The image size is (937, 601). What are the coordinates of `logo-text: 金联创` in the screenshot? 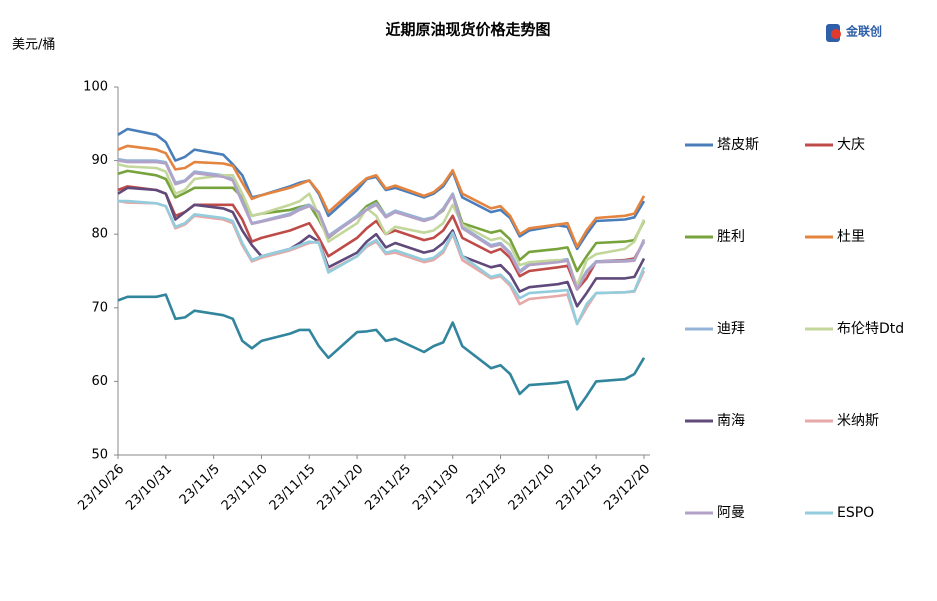 It's located at (863, 31).